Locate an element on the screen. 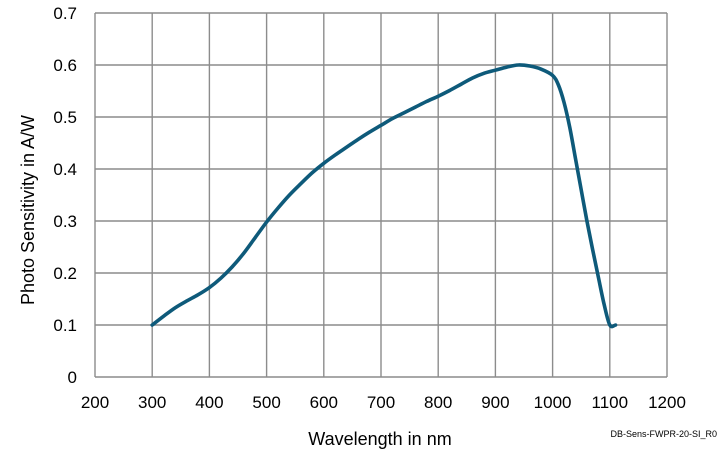  x-axis-ticks: 200 300 400 500 600 700 800 900 1000 1100 1200 is located at coordinates (383, 402).